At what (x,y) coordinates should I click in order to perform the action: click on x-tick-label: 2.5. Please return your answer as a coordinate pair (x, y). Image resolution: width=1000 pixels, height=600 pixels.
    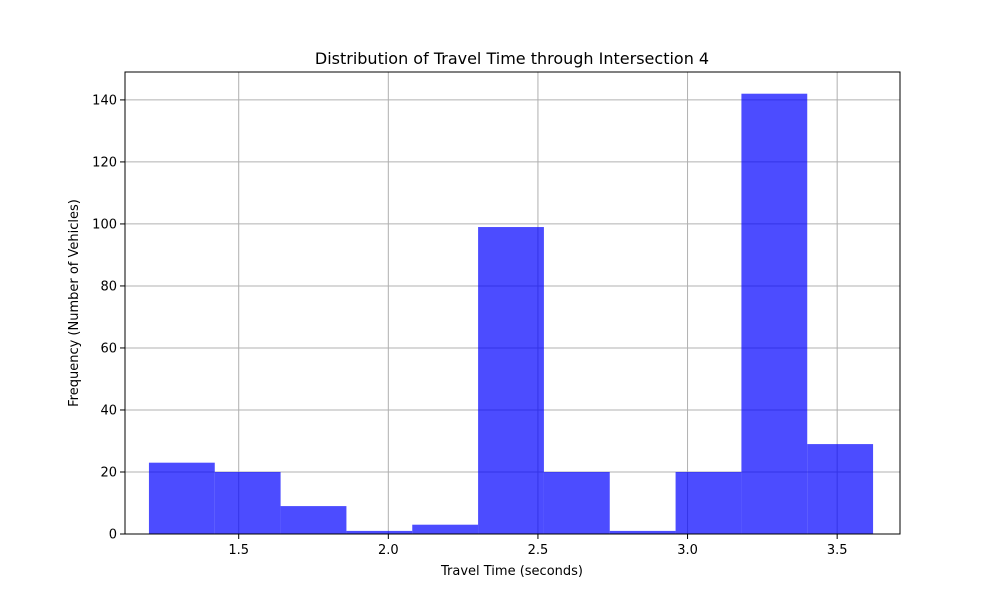
    Looking at the image, I should click on (538, 550).